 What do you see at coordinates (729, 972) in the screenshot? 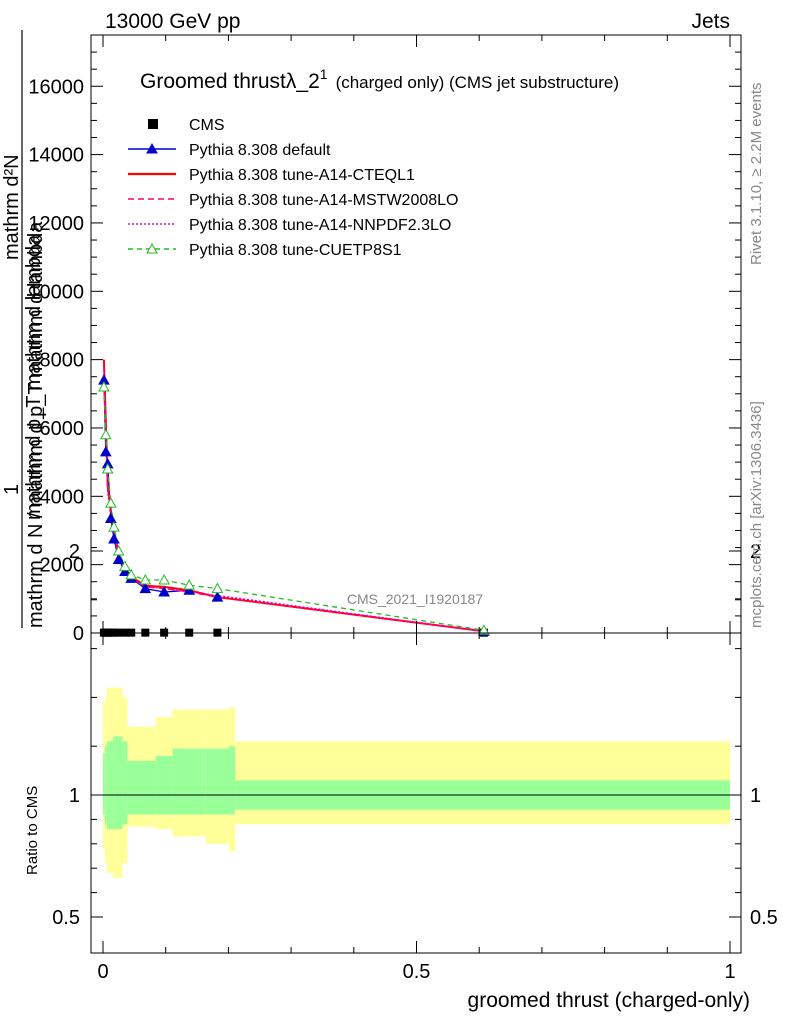
I see `x-tick-label: 1` at bounding box center [729, 972].